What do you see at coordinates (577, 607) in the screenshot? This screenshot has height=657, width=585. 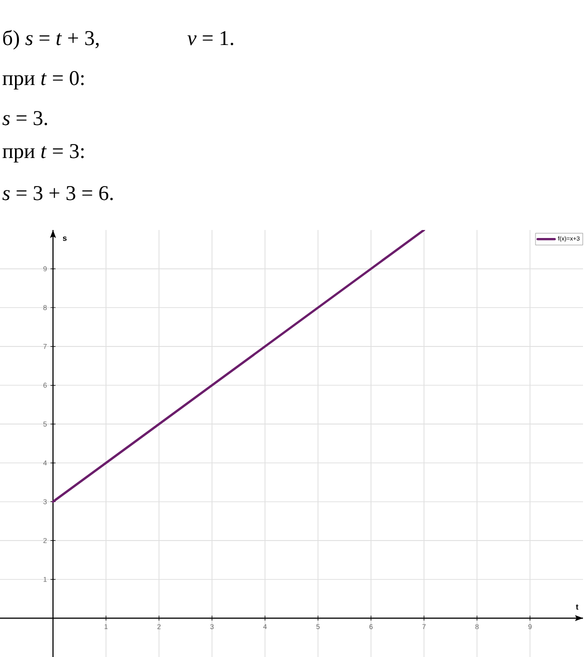 I see `x-axis-title: t` at bounding box center [577, 607].